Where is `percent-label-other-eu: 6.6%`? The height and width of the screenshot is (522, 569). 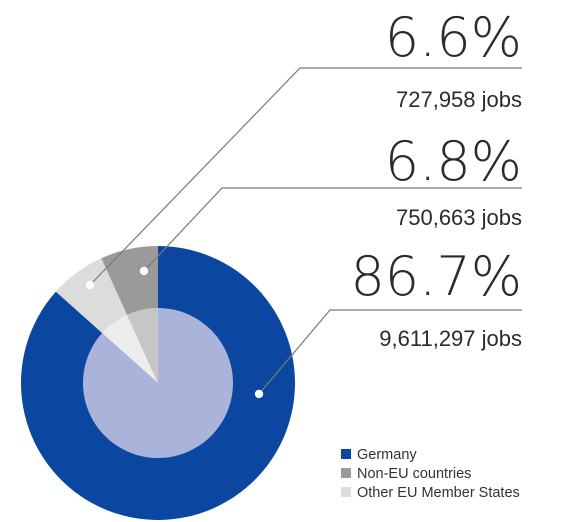
percent-label-other-eu: 6.6% is located at coordinates (453, 37).